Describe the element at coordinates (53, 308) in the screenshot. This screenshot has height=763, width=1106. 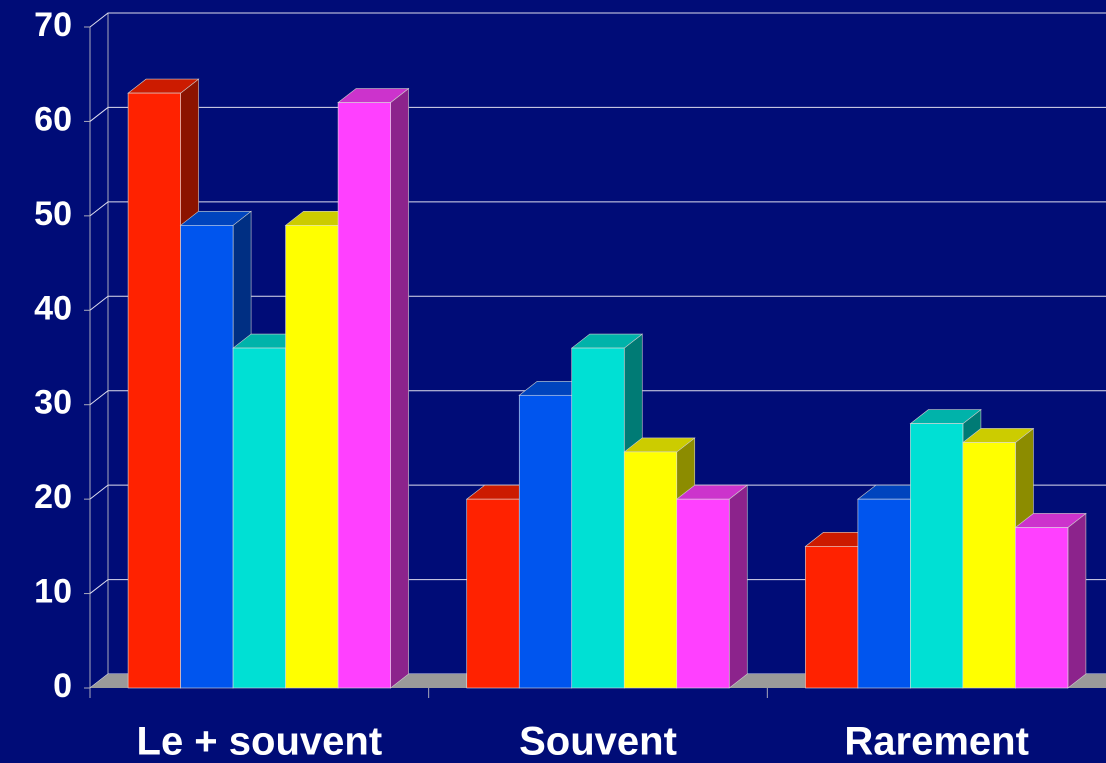
I see `y-tick-label: 40` at that location.